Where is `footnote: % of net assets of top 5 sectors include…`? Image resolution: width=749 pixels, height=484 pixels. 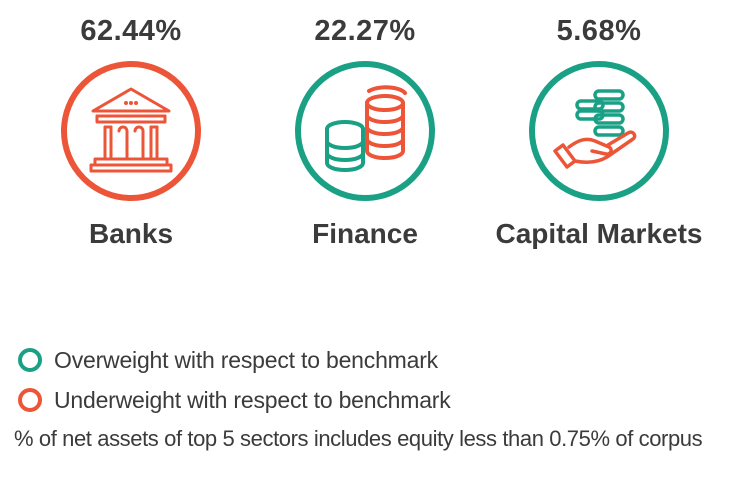
footnote: % of net assets of top 5 sectors include… is located at coordinates (358, 438).